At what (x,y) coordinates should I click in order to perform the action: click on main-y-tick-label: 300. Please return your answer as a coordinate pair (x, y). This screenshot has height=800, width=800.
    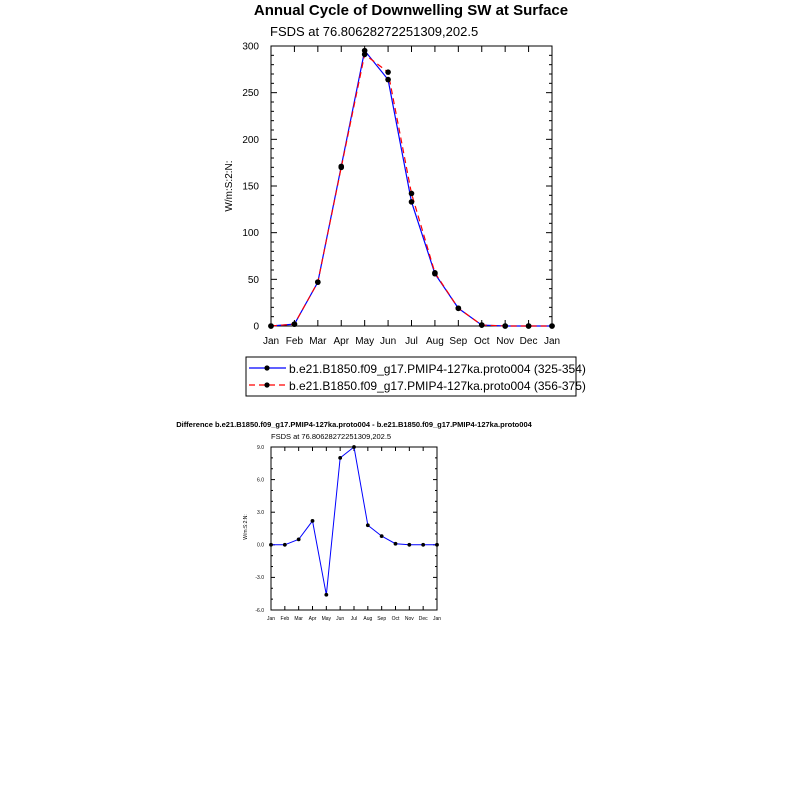
    Looking at the image, I should click on (250, 47).